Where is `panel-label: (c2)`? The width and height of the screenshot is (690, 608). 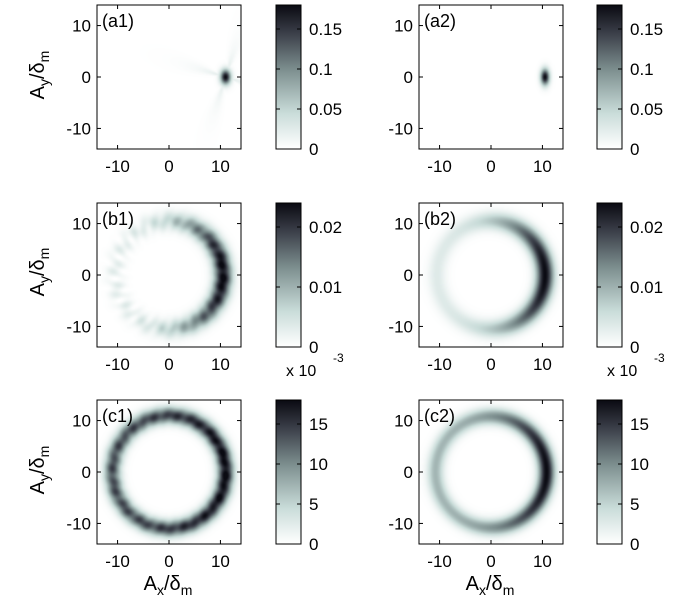 panel-label: (c2) is located at coordinates (439, 416).